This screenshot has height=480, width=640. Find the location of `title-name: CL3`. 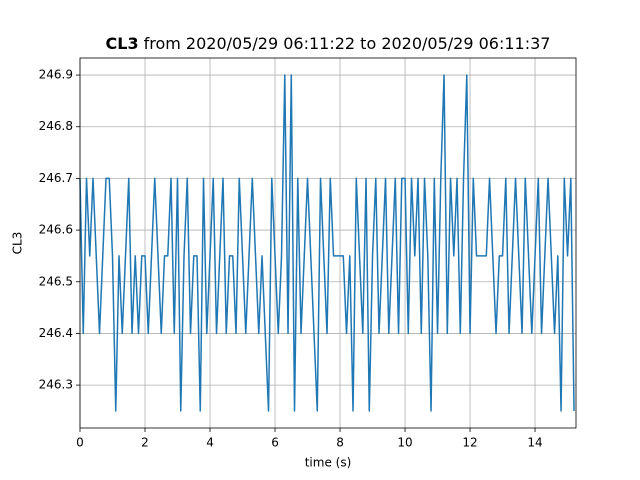

title-name: CL3 is located at coordinates (122, 43).